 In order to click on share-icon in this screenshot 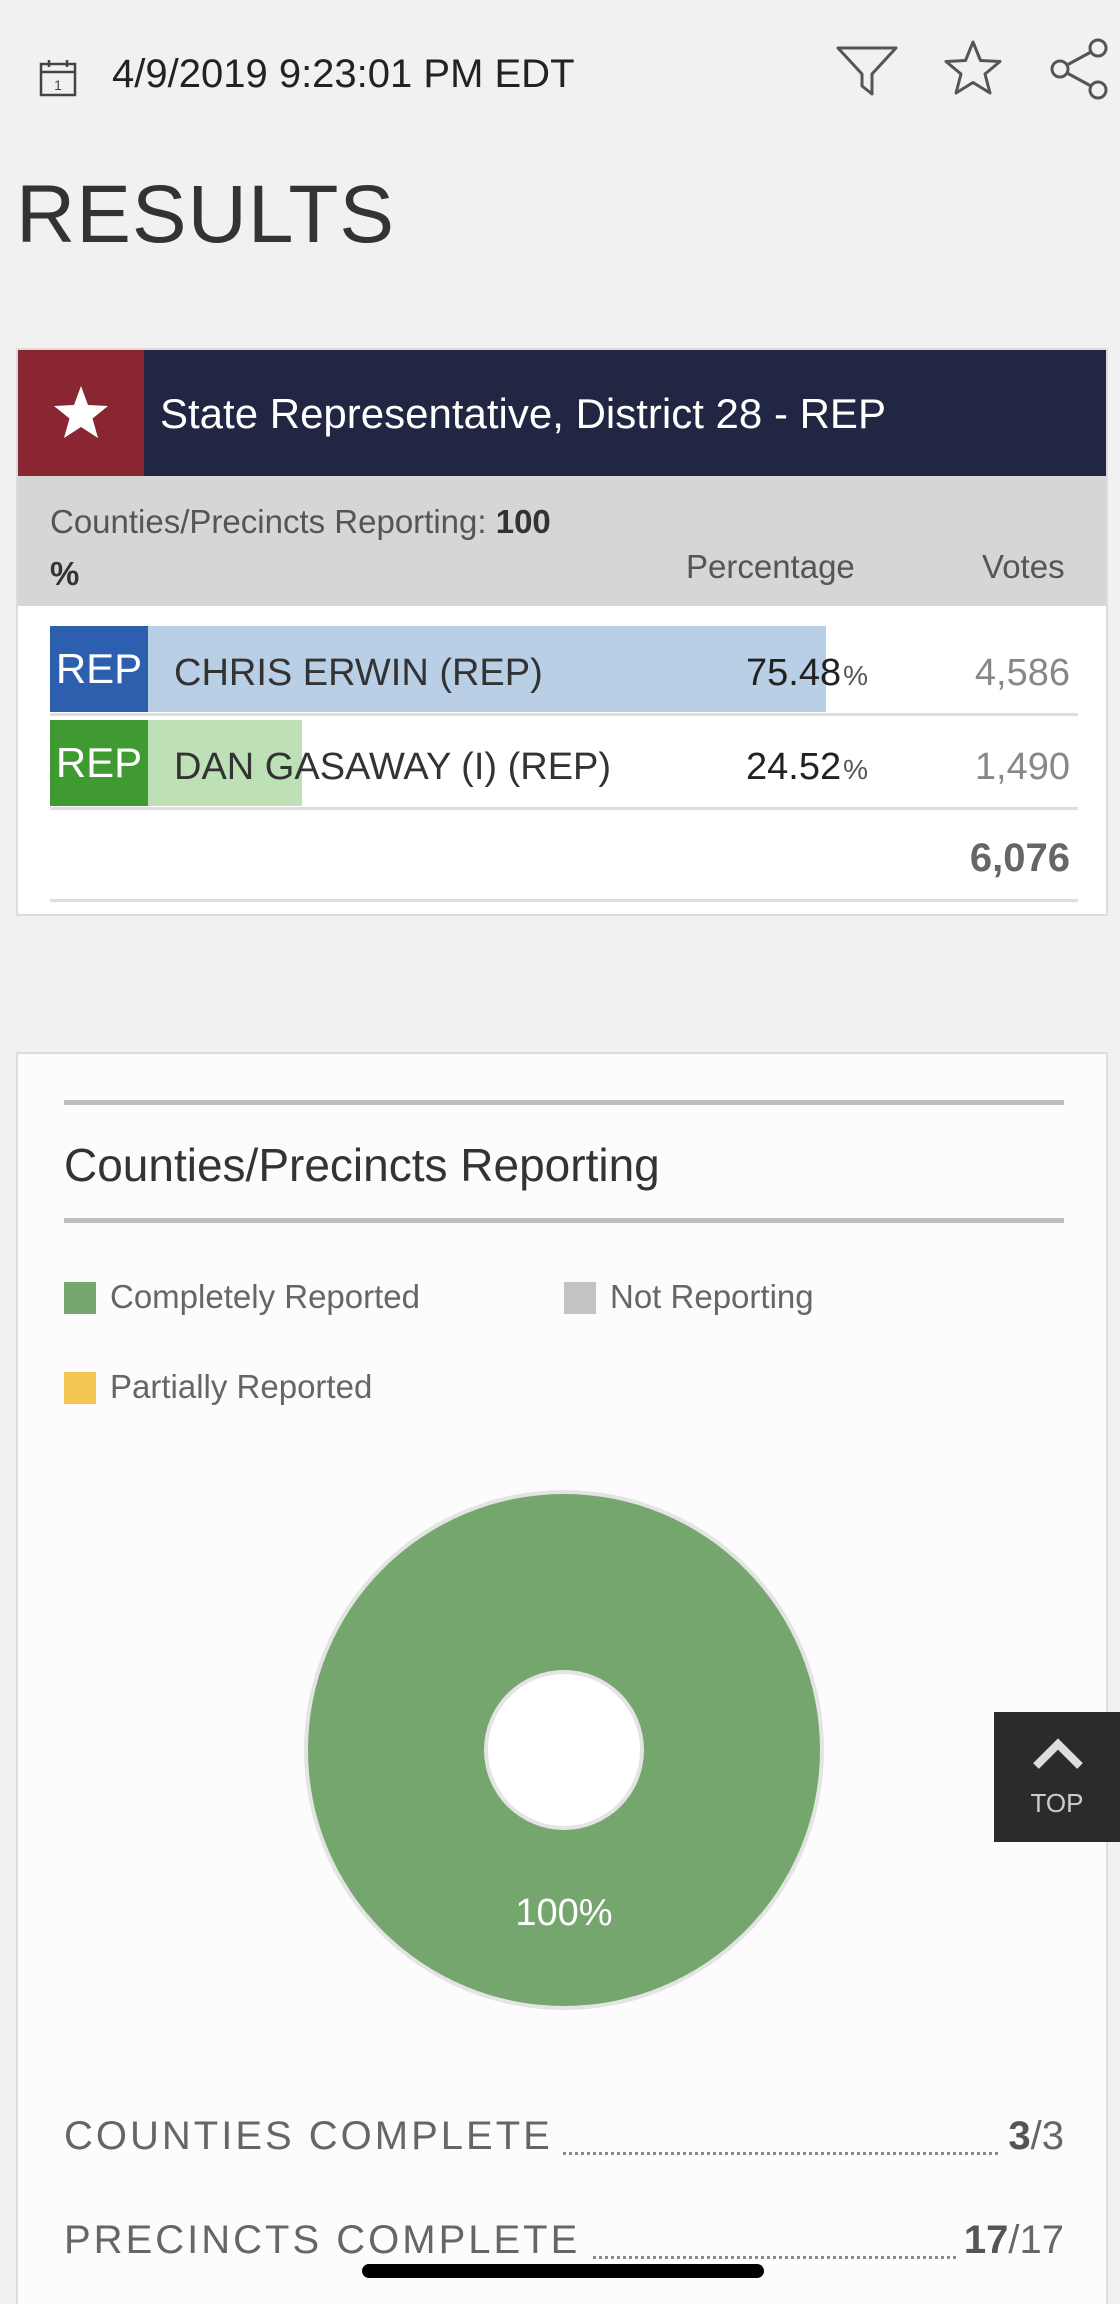, I will do `click(1079, 69)`.